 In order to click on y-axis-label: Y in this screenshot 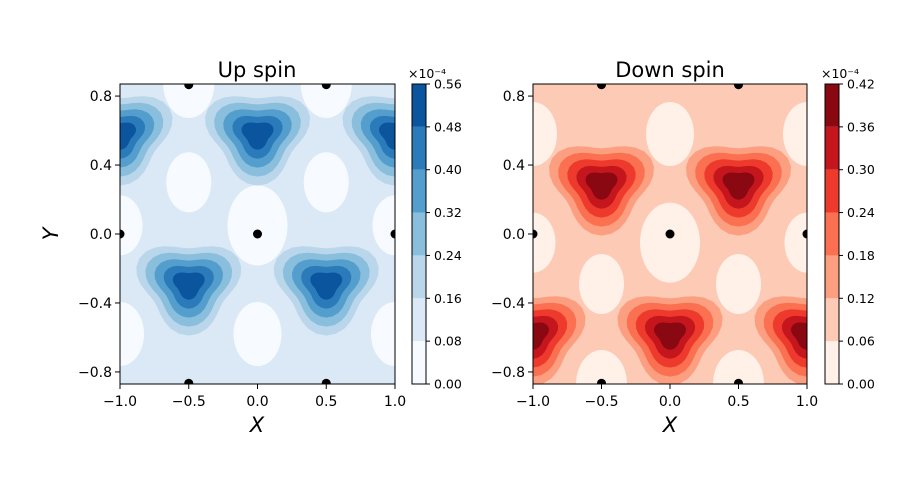, I will do `click(51, 232)`.